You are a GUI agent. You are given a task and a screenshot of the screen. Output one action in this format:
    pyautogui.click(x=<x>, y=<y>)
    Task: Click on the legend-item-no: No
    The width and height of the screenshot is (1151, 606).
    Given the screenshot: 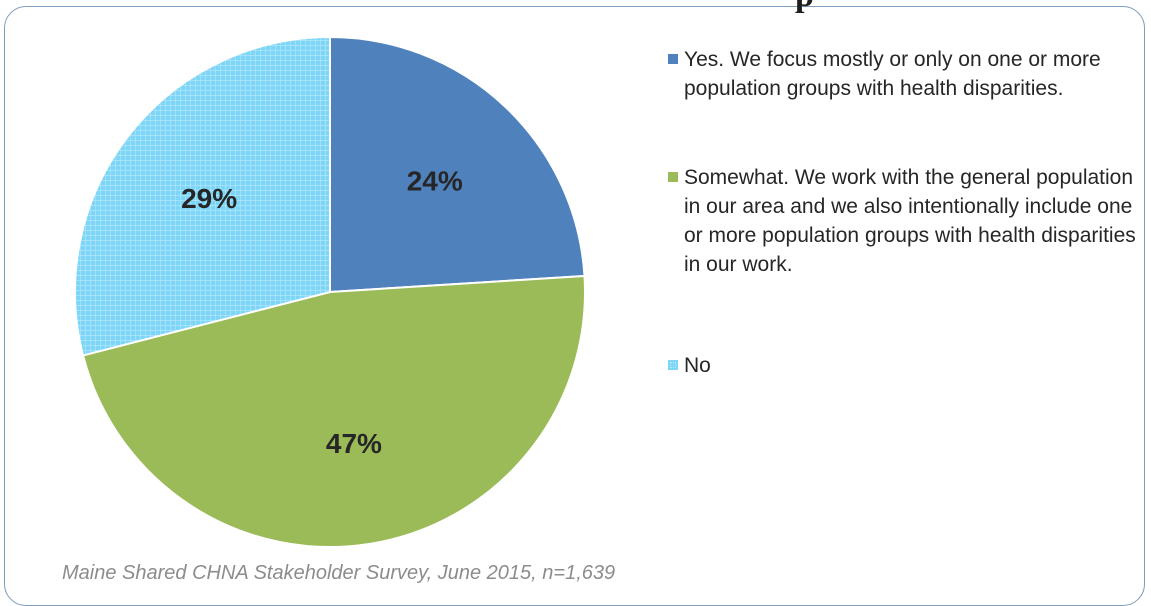 What is the action you would take?
    pyautogui.click(x=903, y=365)
    